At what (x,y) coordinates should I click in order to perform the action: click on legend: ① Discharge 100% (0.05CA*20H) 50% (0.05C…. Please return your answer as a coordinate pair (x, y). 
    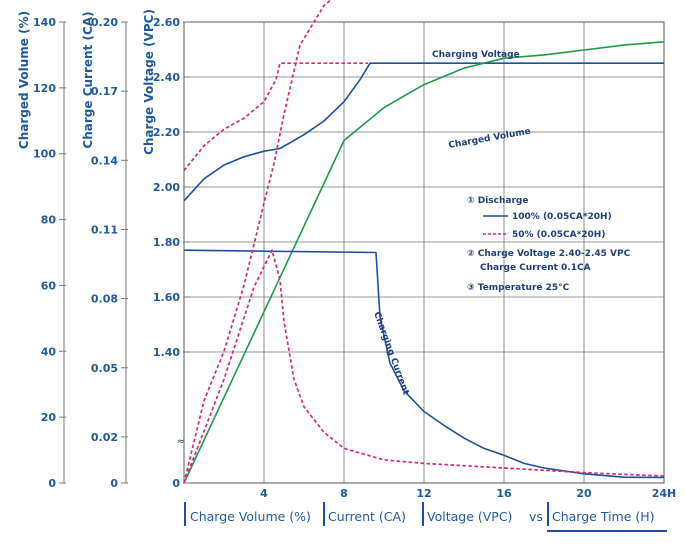
    Looking at the image, I should click on (549, 244).